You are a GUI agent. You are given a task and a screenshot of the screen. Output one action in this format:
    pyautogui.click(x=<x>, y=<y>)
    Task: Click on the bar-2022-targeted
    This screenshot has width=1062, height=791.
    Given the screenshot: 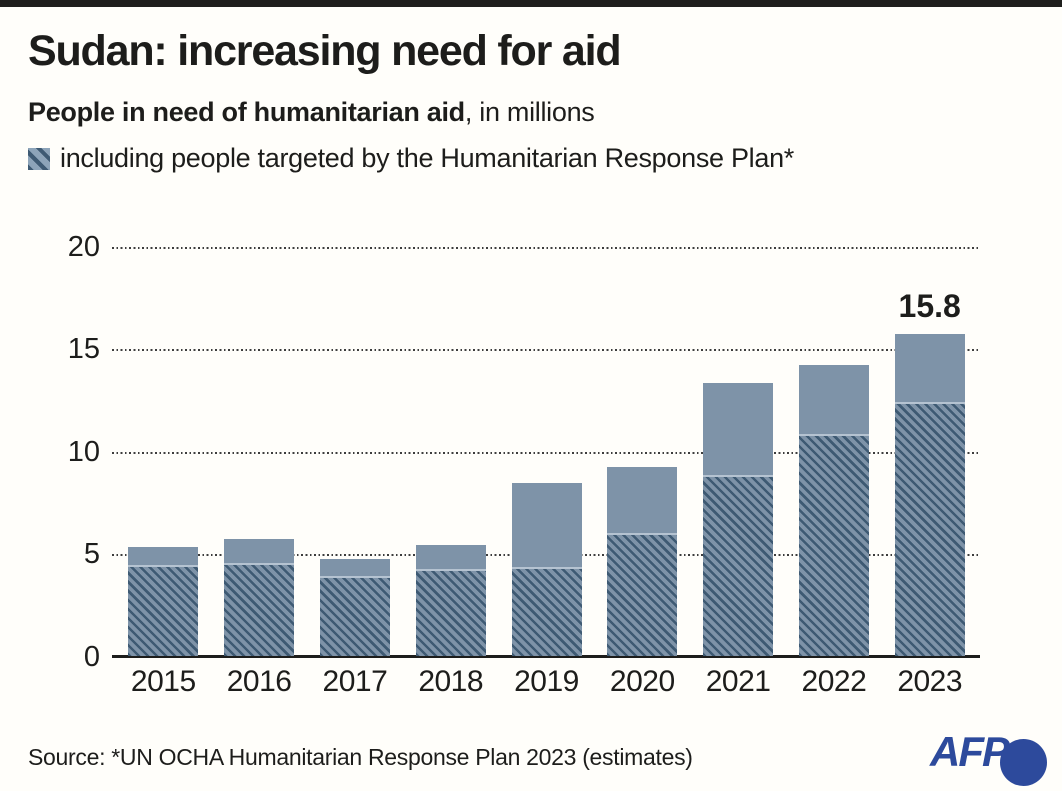 What is the action you would take?
    pyautogui.click(x=833, y=545)
    